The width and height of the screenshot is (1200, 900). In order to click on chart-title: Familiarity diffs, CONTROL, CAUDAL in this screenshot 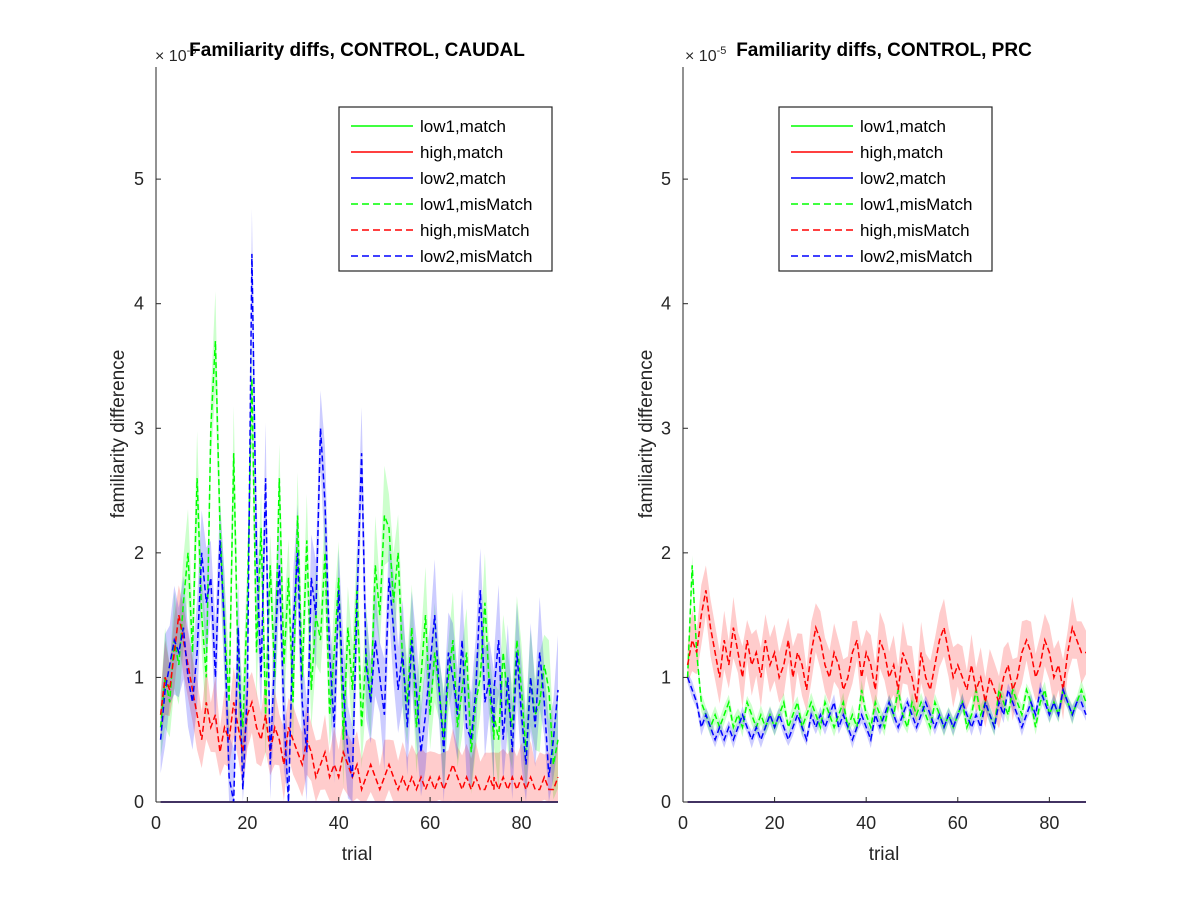, I will do `click(357, 50)`.